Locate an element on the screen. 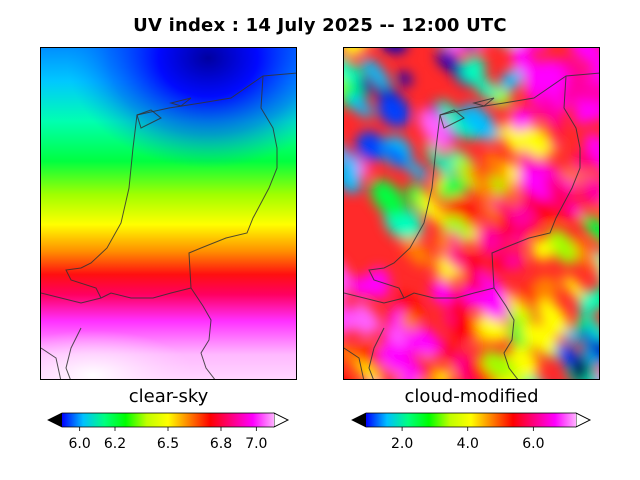 The height and width of the screenshot is (480, 640). colorbar-tick-label: 6.5 is located at coordinates (168, 444).